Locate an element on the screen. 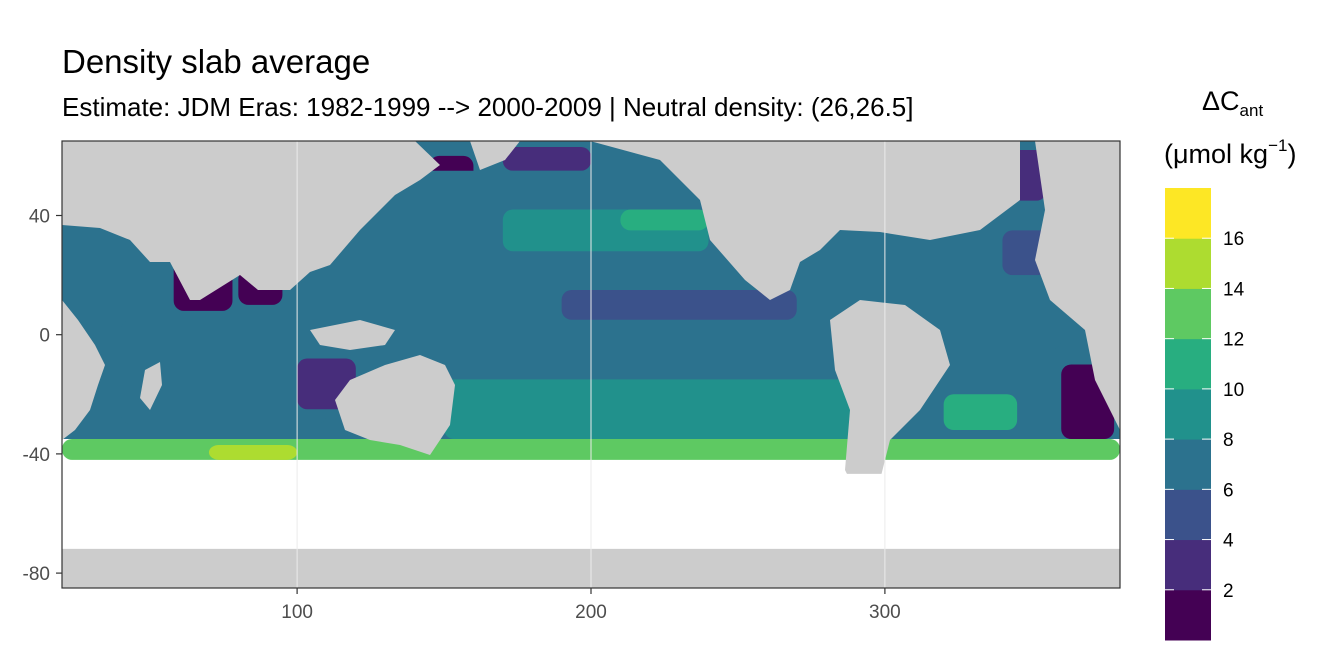  colorbar-label-1: 4 is located at coordinates (1228, 541).